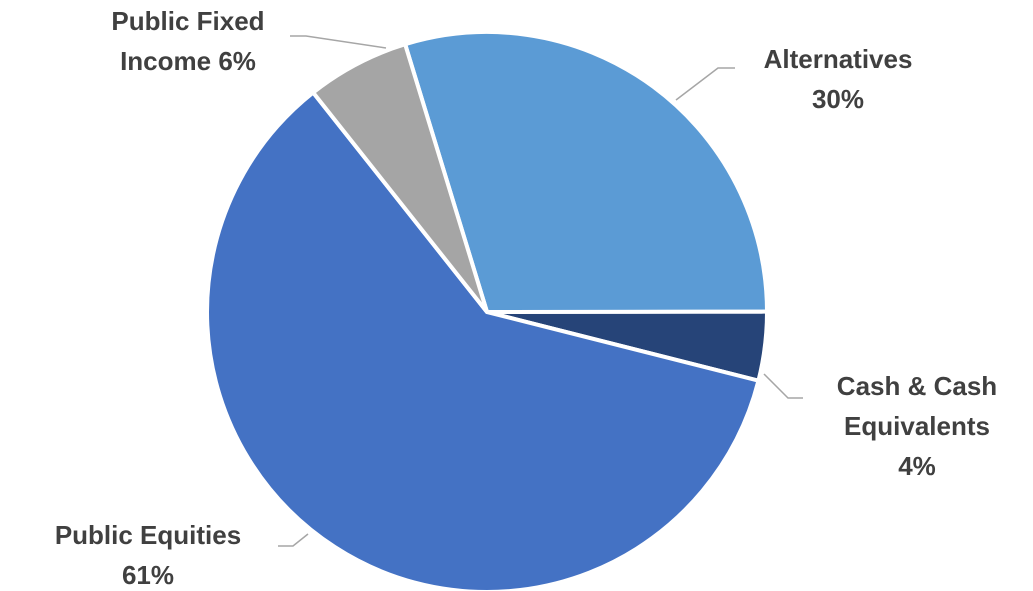  I want to click on label-line: Public Equities, so click(148, 535).